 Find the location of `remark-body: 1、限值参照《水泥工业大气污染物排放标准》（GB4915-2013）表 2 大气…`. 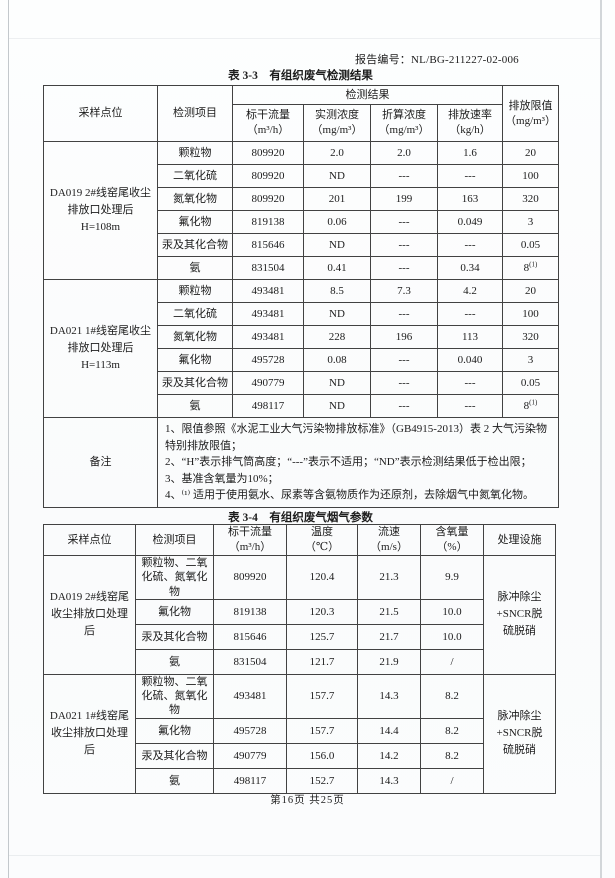

remark-body: 1、限值参照《水泥工业大气污染物排放标准》（GB4915-2013）表 2 大气… is located at coordinates (358, 462).